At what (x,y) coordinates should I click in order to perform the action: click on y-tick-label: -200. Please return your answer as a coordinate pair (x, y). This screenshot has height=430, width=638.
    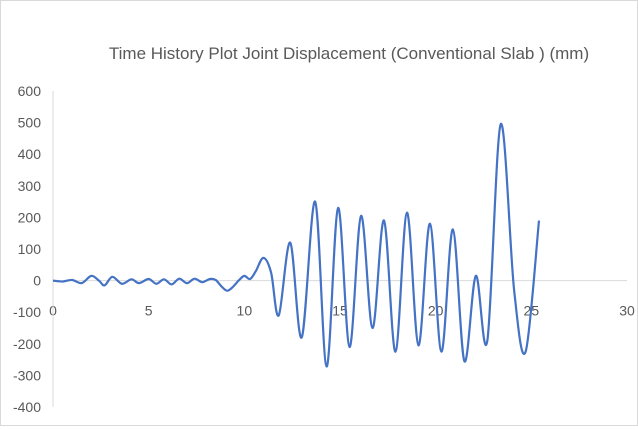
    Looking at the image, I should click on (27, 344).